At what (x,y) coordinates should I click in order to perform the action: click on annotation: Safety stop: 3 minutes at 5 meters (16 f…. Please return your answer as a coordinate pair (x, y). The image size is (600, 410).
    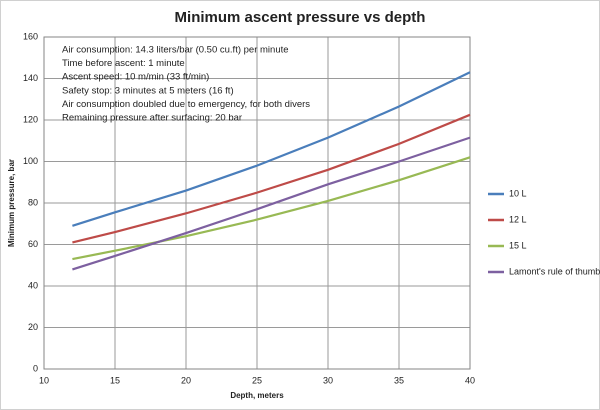
    Looking at the image, I should click on (148, 90).